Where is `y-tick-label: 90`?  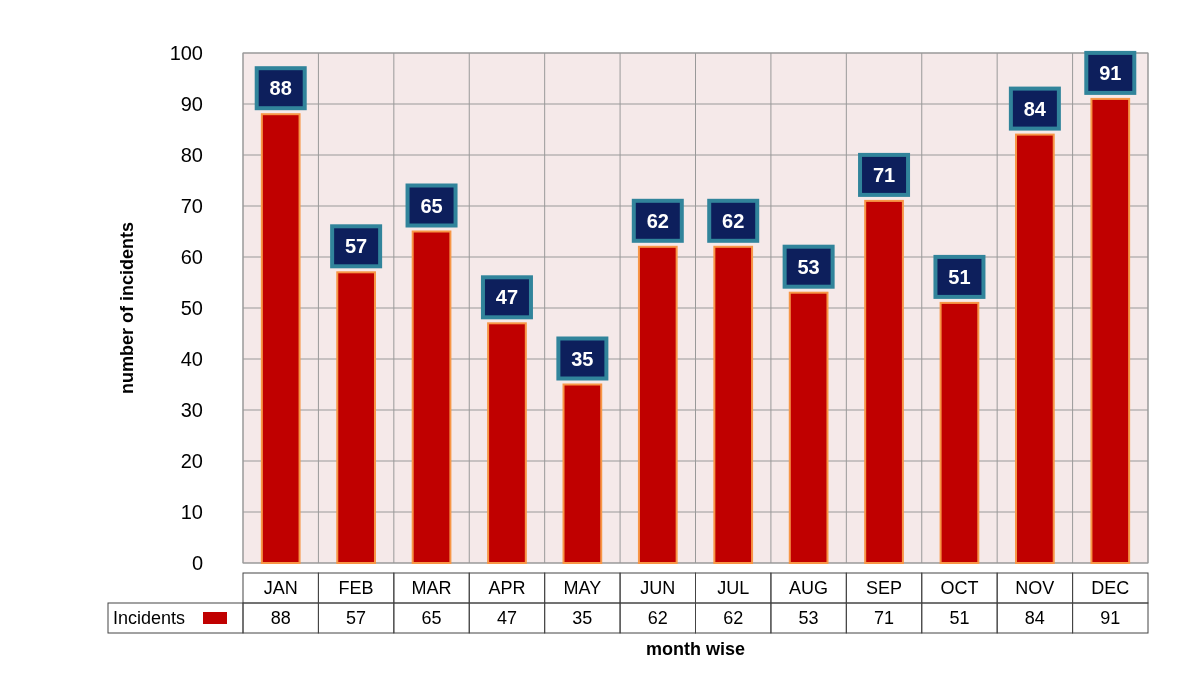 y-tick-label: 90 is located at coordinates (191, 104).